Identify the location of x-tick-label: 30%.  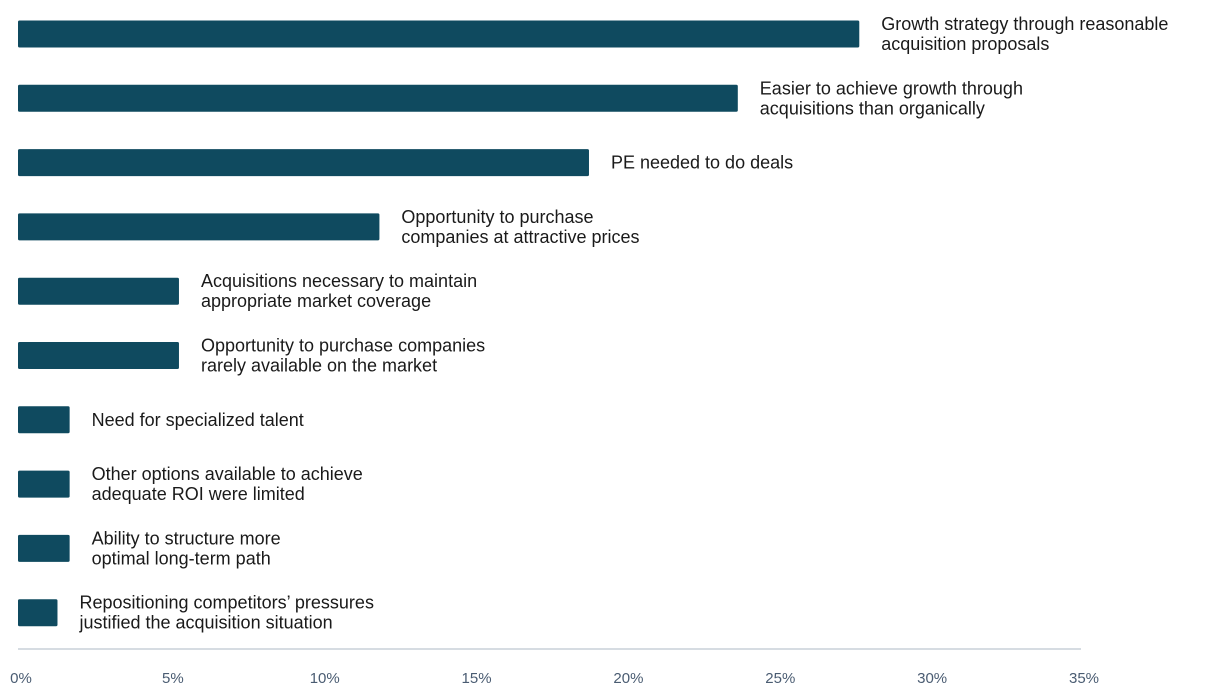
(932, 677).